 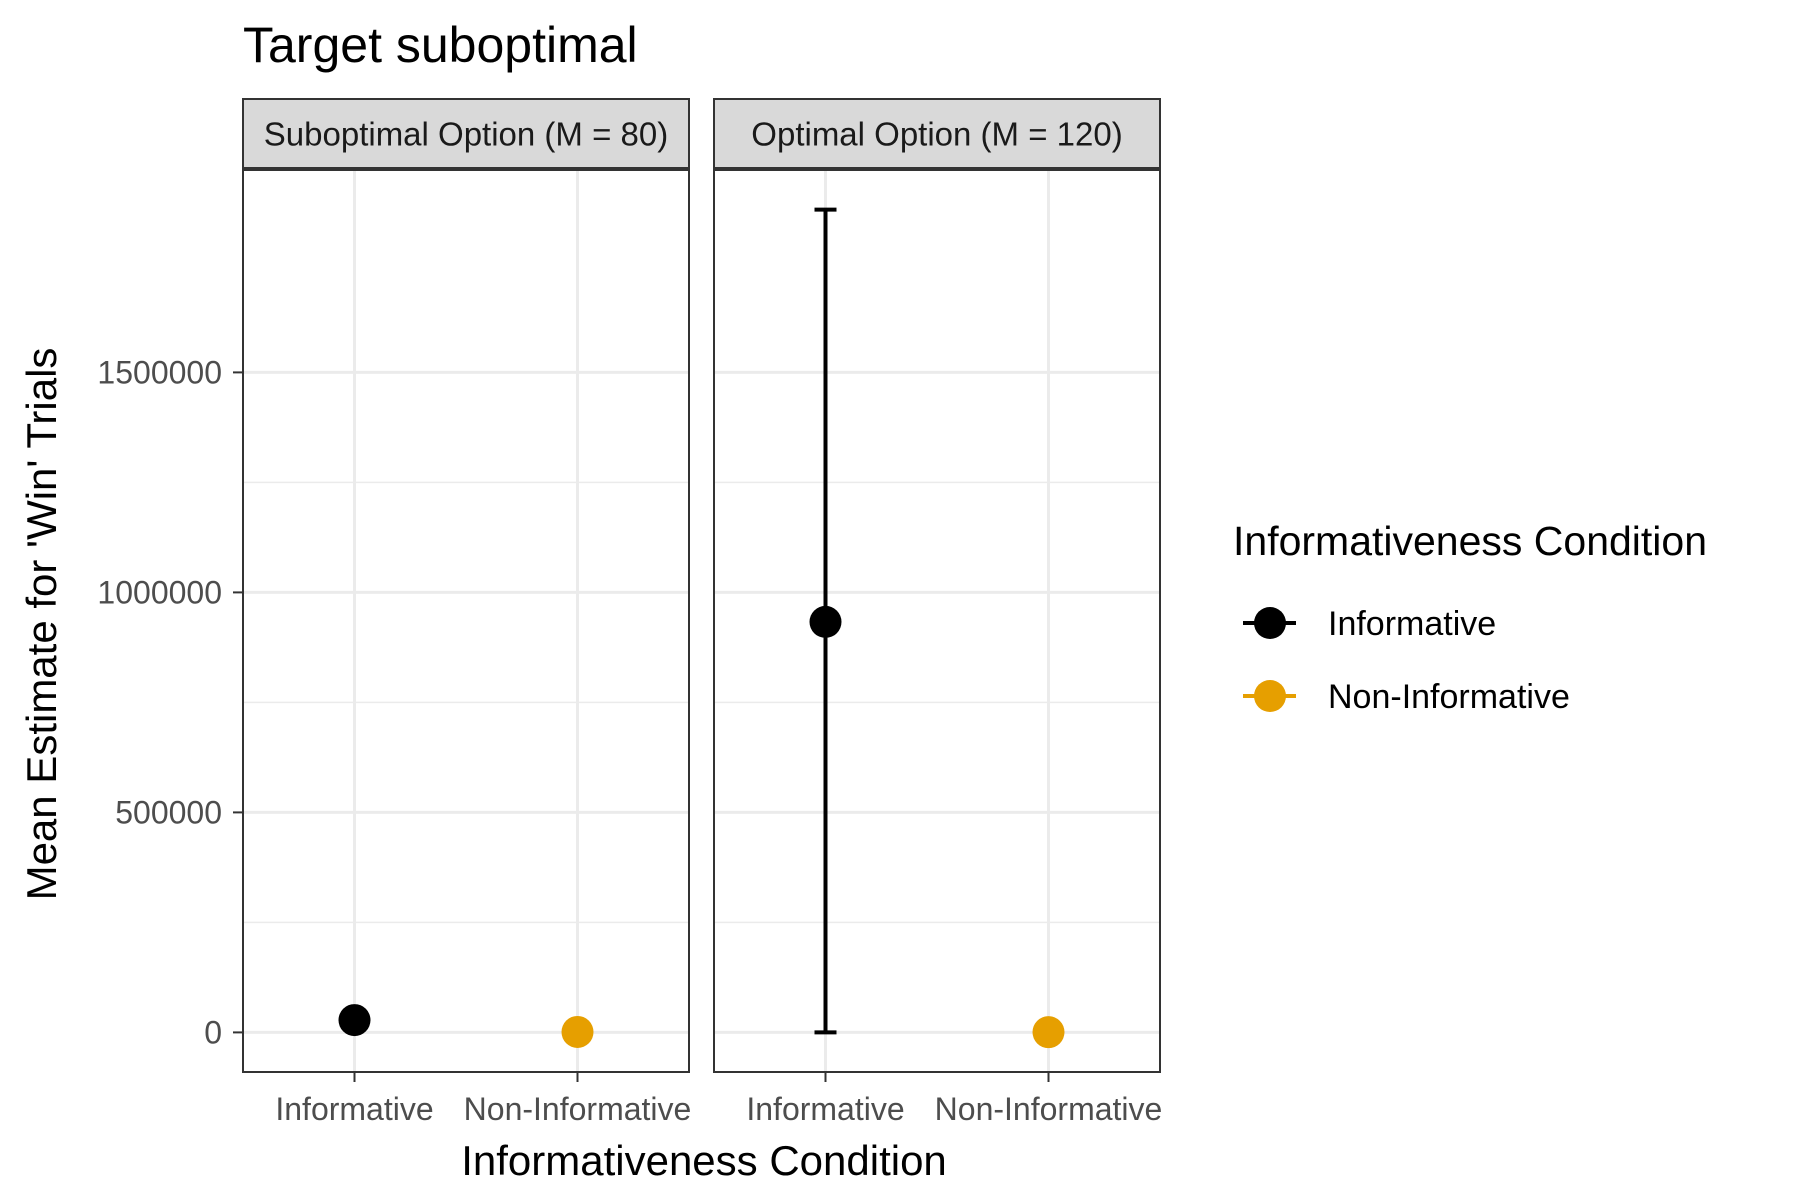 What do you see at coordinates (1470, 541) in the screenshot?
I see `legend-title: Informativeness Condition` at bounding box center [1470, 541].